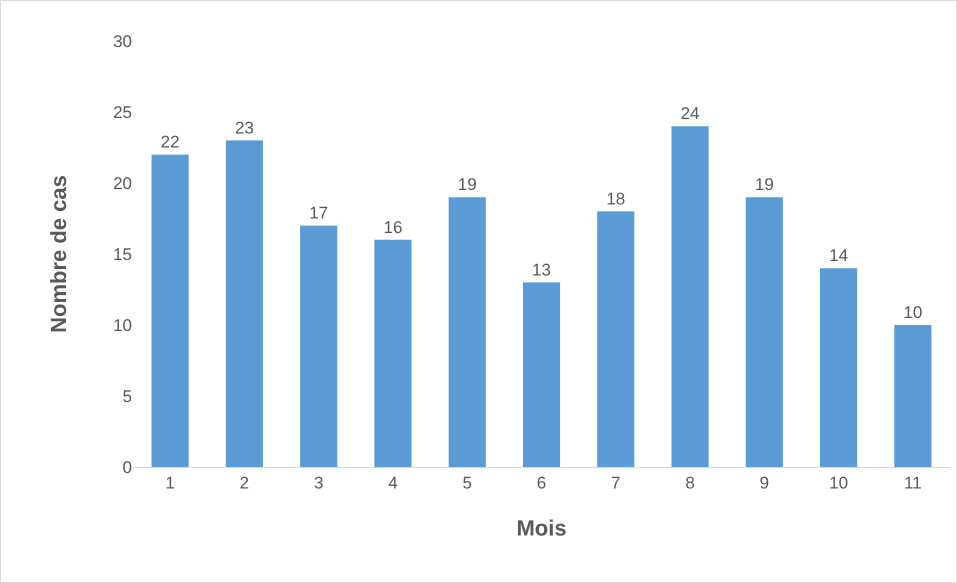 The image size is (957, 583). I want to click on x-tick-label: 5, so click(467, 482).